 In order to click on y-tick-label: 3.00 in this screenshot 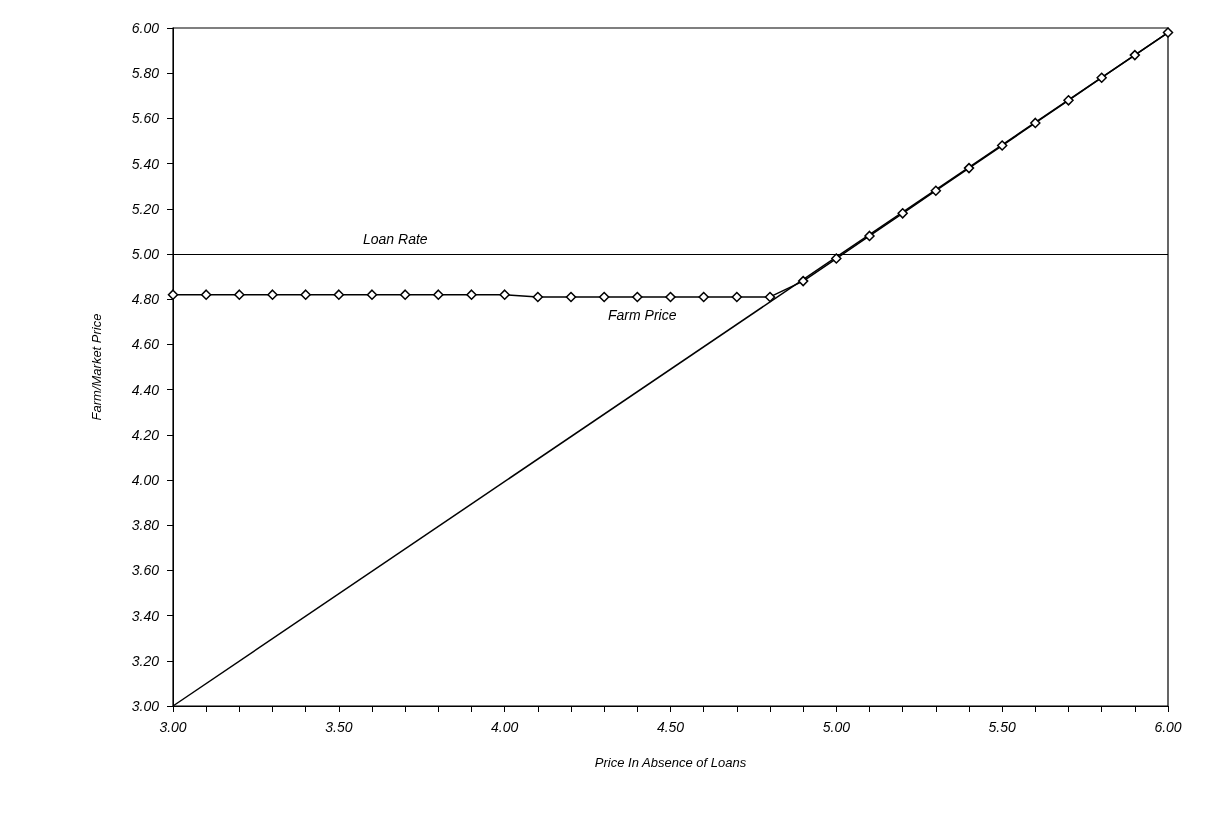, I will do `click(145, 706)`.